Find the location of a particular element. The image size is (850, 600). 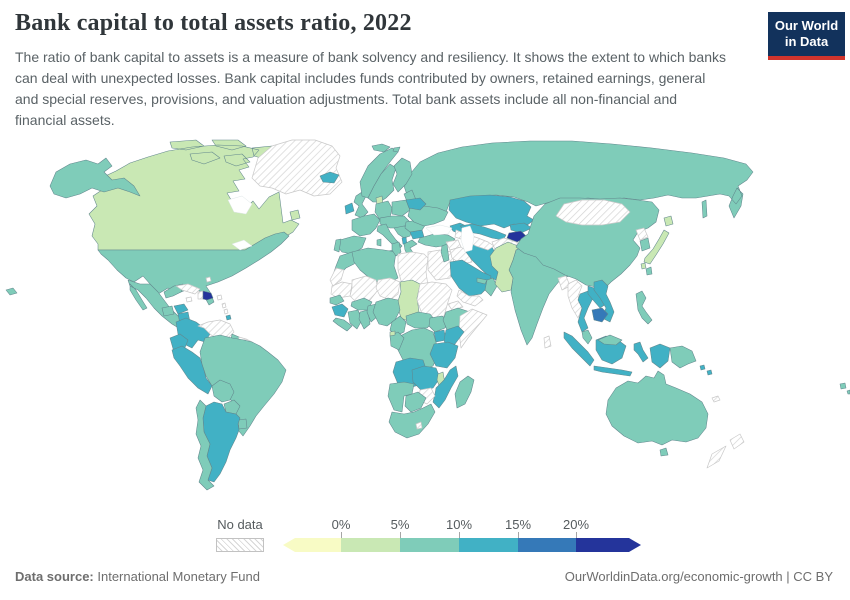

country-mozambique: Mozambique is located at coordinates (445, 387).